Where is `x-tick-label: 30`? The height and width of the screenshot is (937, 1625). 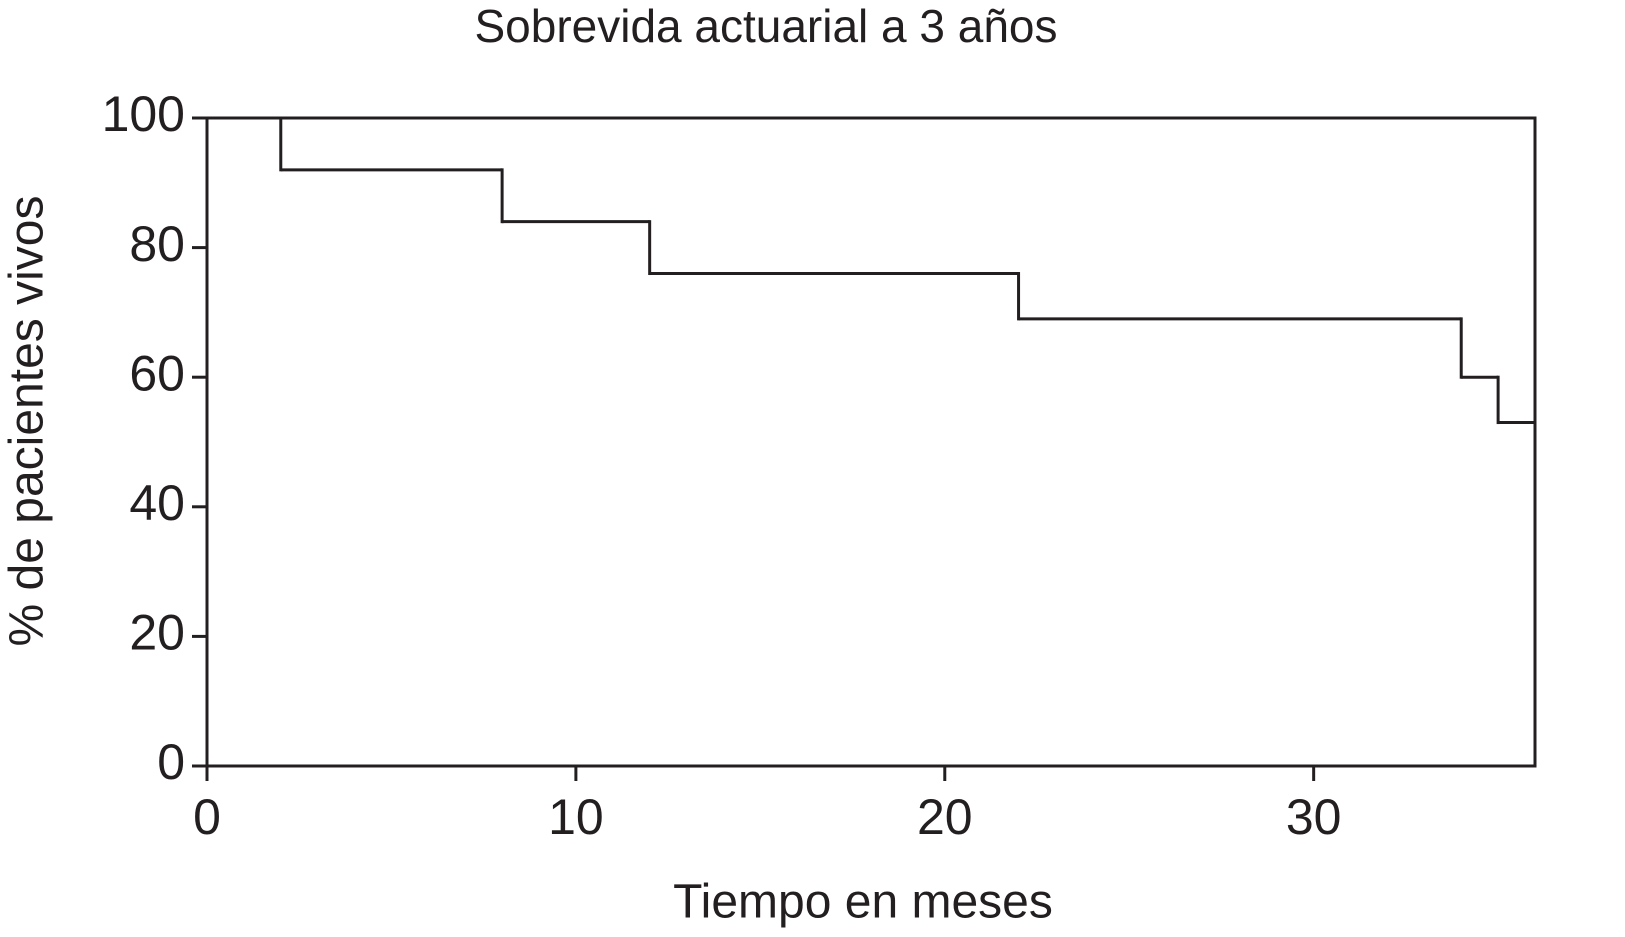 x-tick-label: 30 is located at coordinates (1314, 817).